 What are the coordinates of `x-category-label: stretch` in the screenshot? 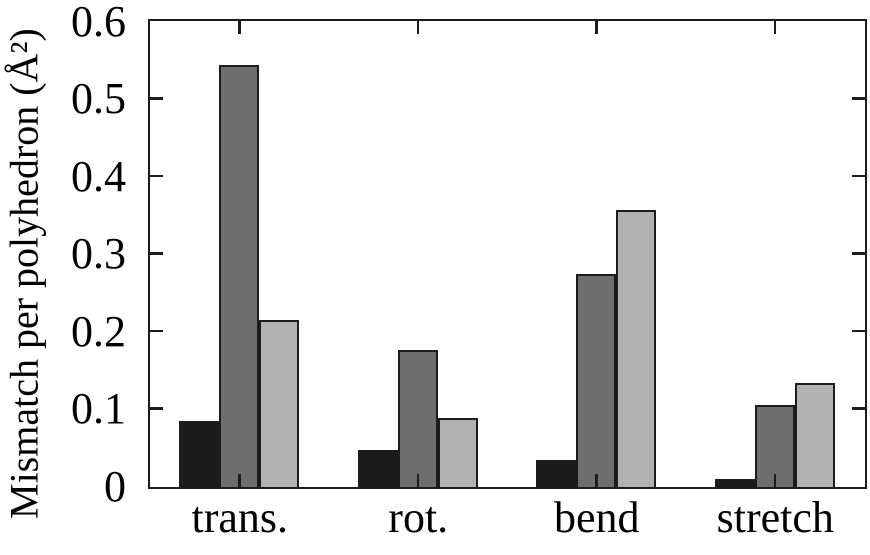 It's located at (775, 517).